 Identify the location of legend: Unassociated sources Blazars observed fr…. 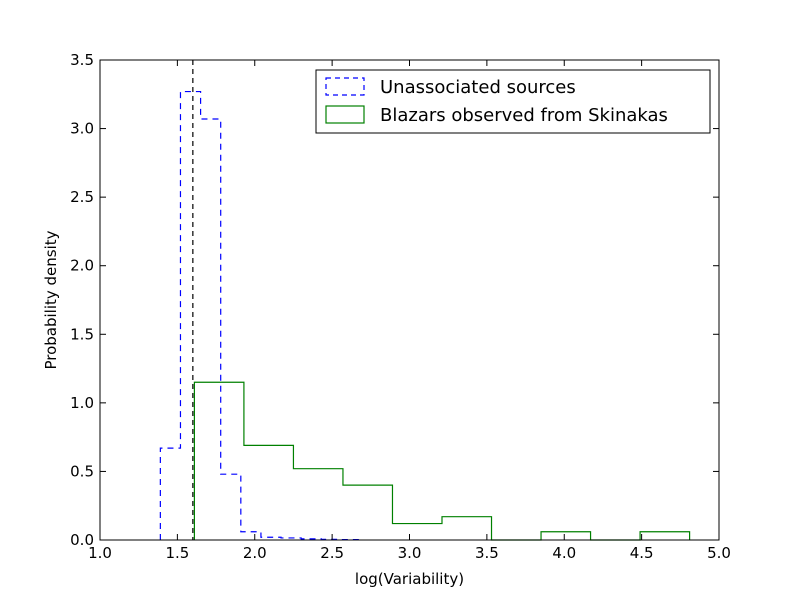
(513, 101).